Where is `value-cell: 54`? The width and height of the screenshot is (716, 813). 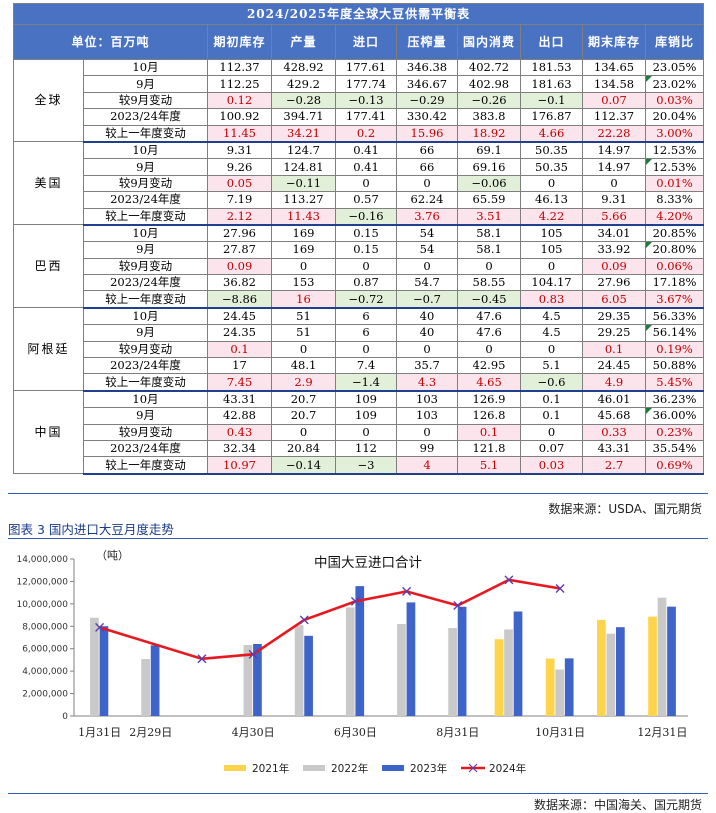 value-cell: 54 is located at coordinates (427, 250).